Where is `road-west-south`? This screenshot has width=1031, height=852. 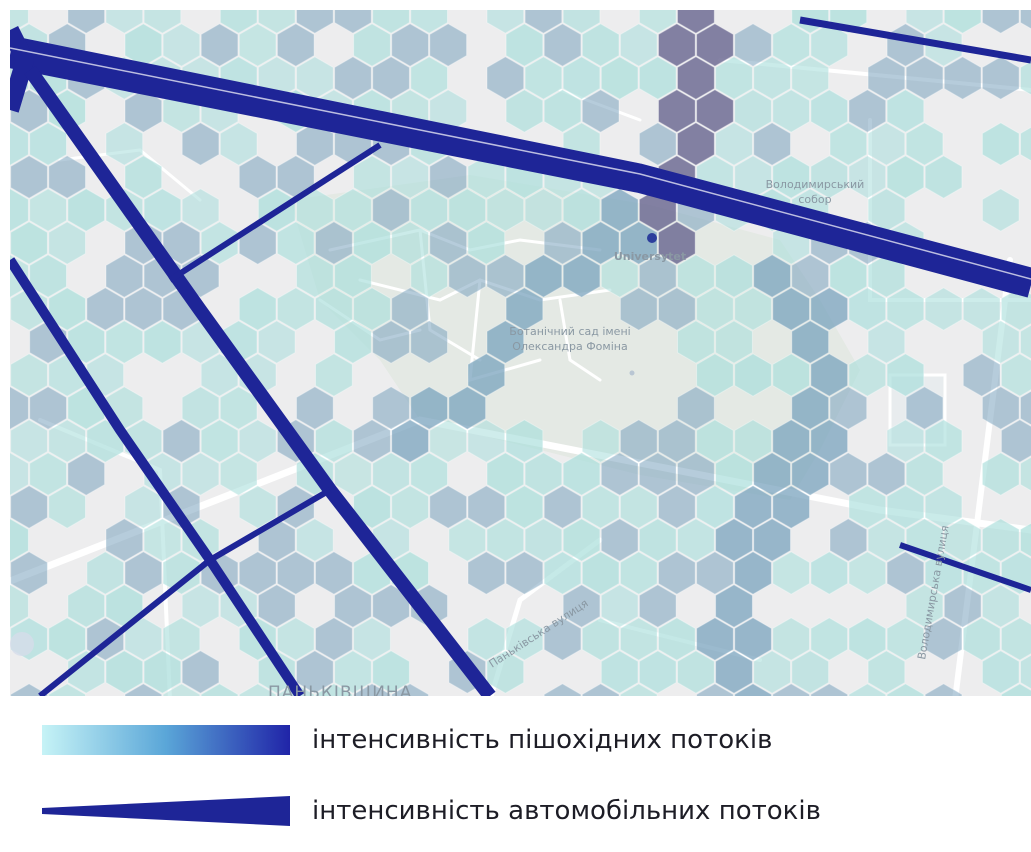
road-west-south is located at coordinates (157, 476).